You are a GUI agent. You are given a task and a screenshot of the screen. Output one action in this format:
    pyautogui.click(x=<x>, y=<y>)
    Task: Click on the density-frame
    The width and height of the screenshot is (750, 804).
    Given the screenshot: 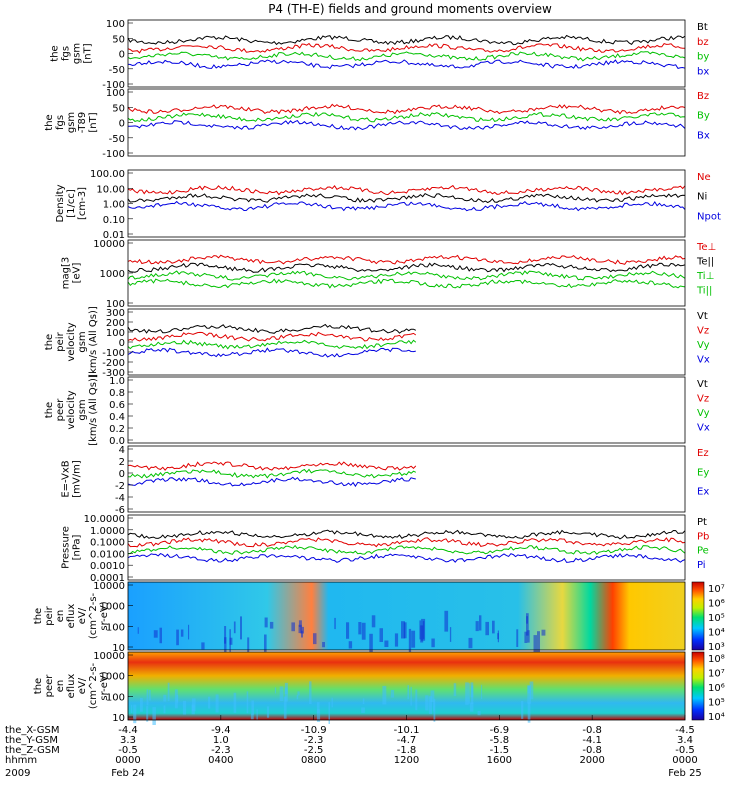 What is the action you would take?
    pyautogui.click(x=406, y=203)
    